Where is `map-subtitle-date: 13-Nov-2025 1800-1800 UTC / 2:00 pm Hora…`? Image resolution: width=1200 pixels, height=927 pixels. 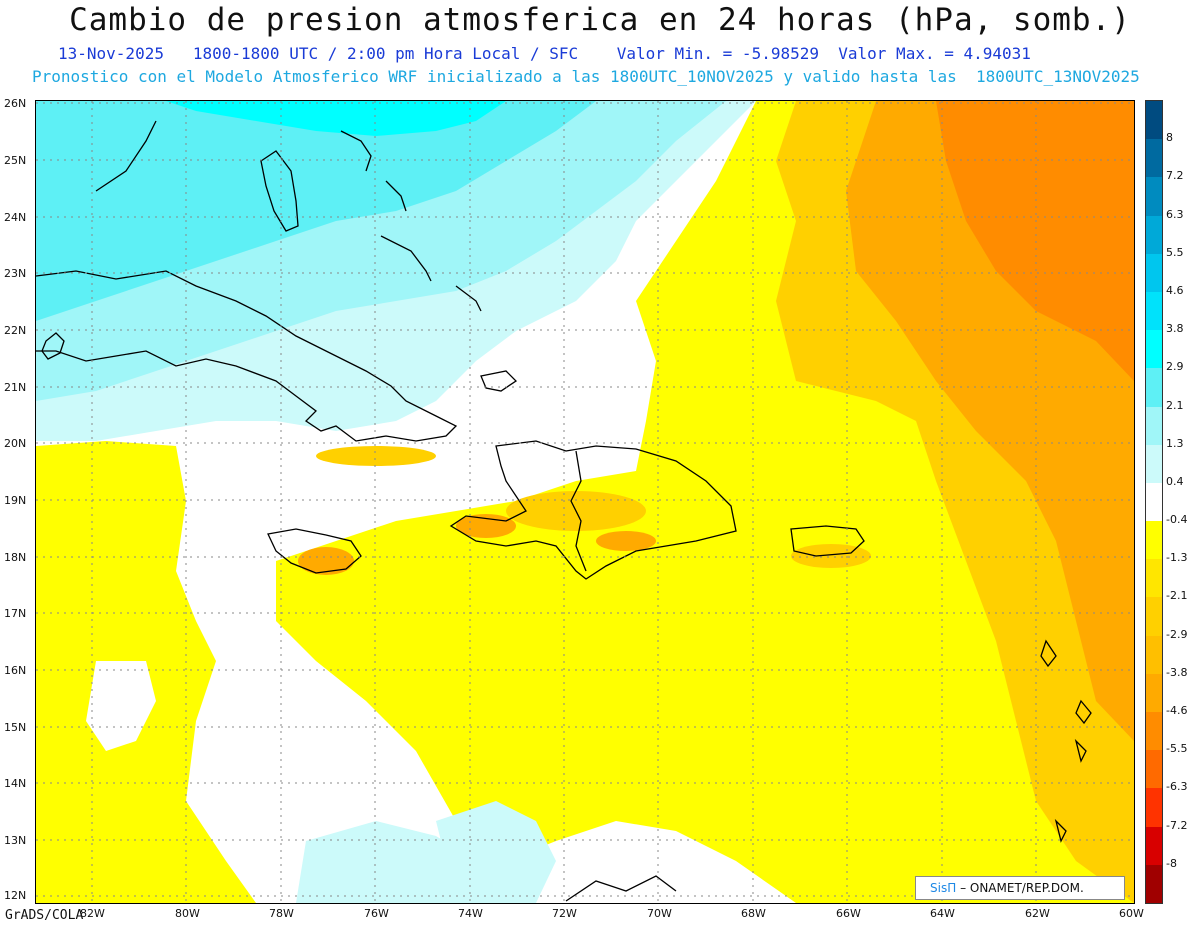 map-subtitle-date: 13-Nov-2025 1800-1800 UTC / 2:00 pm Hora… is located at coordinates (544, 53).